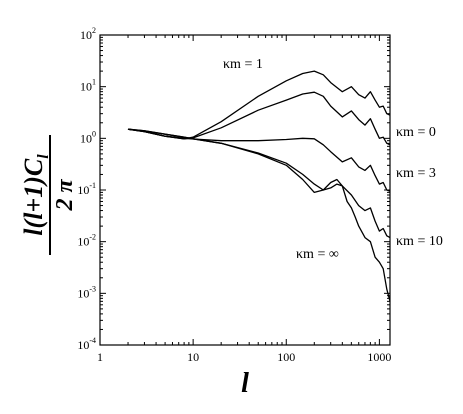 The height and width of the screenshot is (414, 463). Describe the element at coordinates (88, 137) in the screenshot. I see `y-tick-label: 10⁰` at that location.